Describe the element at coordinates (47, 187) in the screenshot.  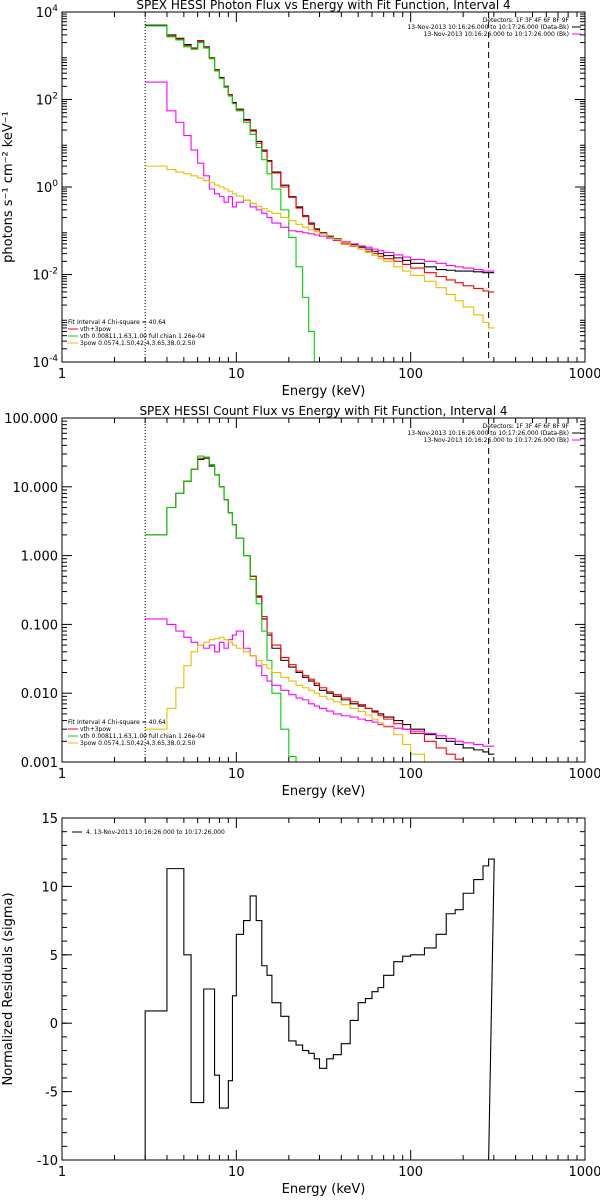
I see `y-tick-label-3: 10⁰` at that location.